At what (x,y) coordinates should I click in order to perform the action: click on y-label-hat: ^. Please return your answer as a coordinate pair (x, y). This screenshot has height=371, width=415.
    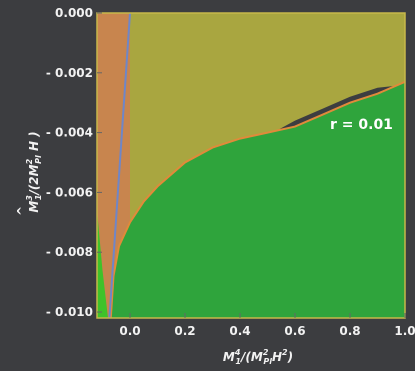
    Looking at the image, I should click on (22, 211).